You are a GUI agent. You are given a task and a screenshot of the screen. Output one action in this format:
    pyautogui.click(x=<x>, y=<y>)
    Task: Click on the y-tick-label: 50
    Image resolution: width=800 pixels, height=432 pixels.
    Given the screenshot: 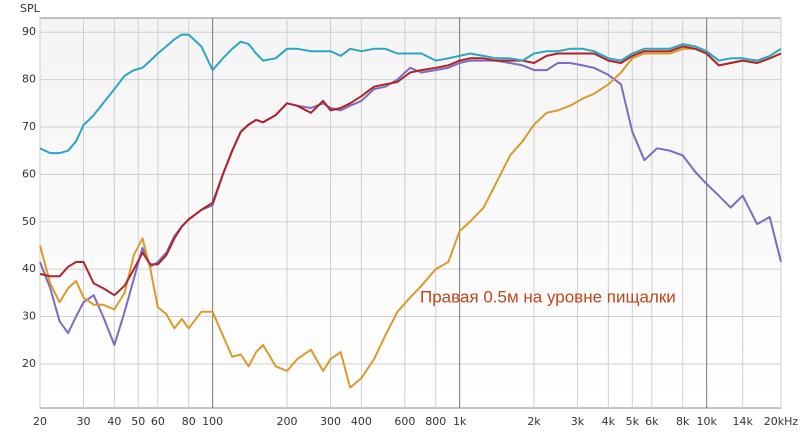 What is the action you would take?
    pyautogui.click(x=29, y=221)
    